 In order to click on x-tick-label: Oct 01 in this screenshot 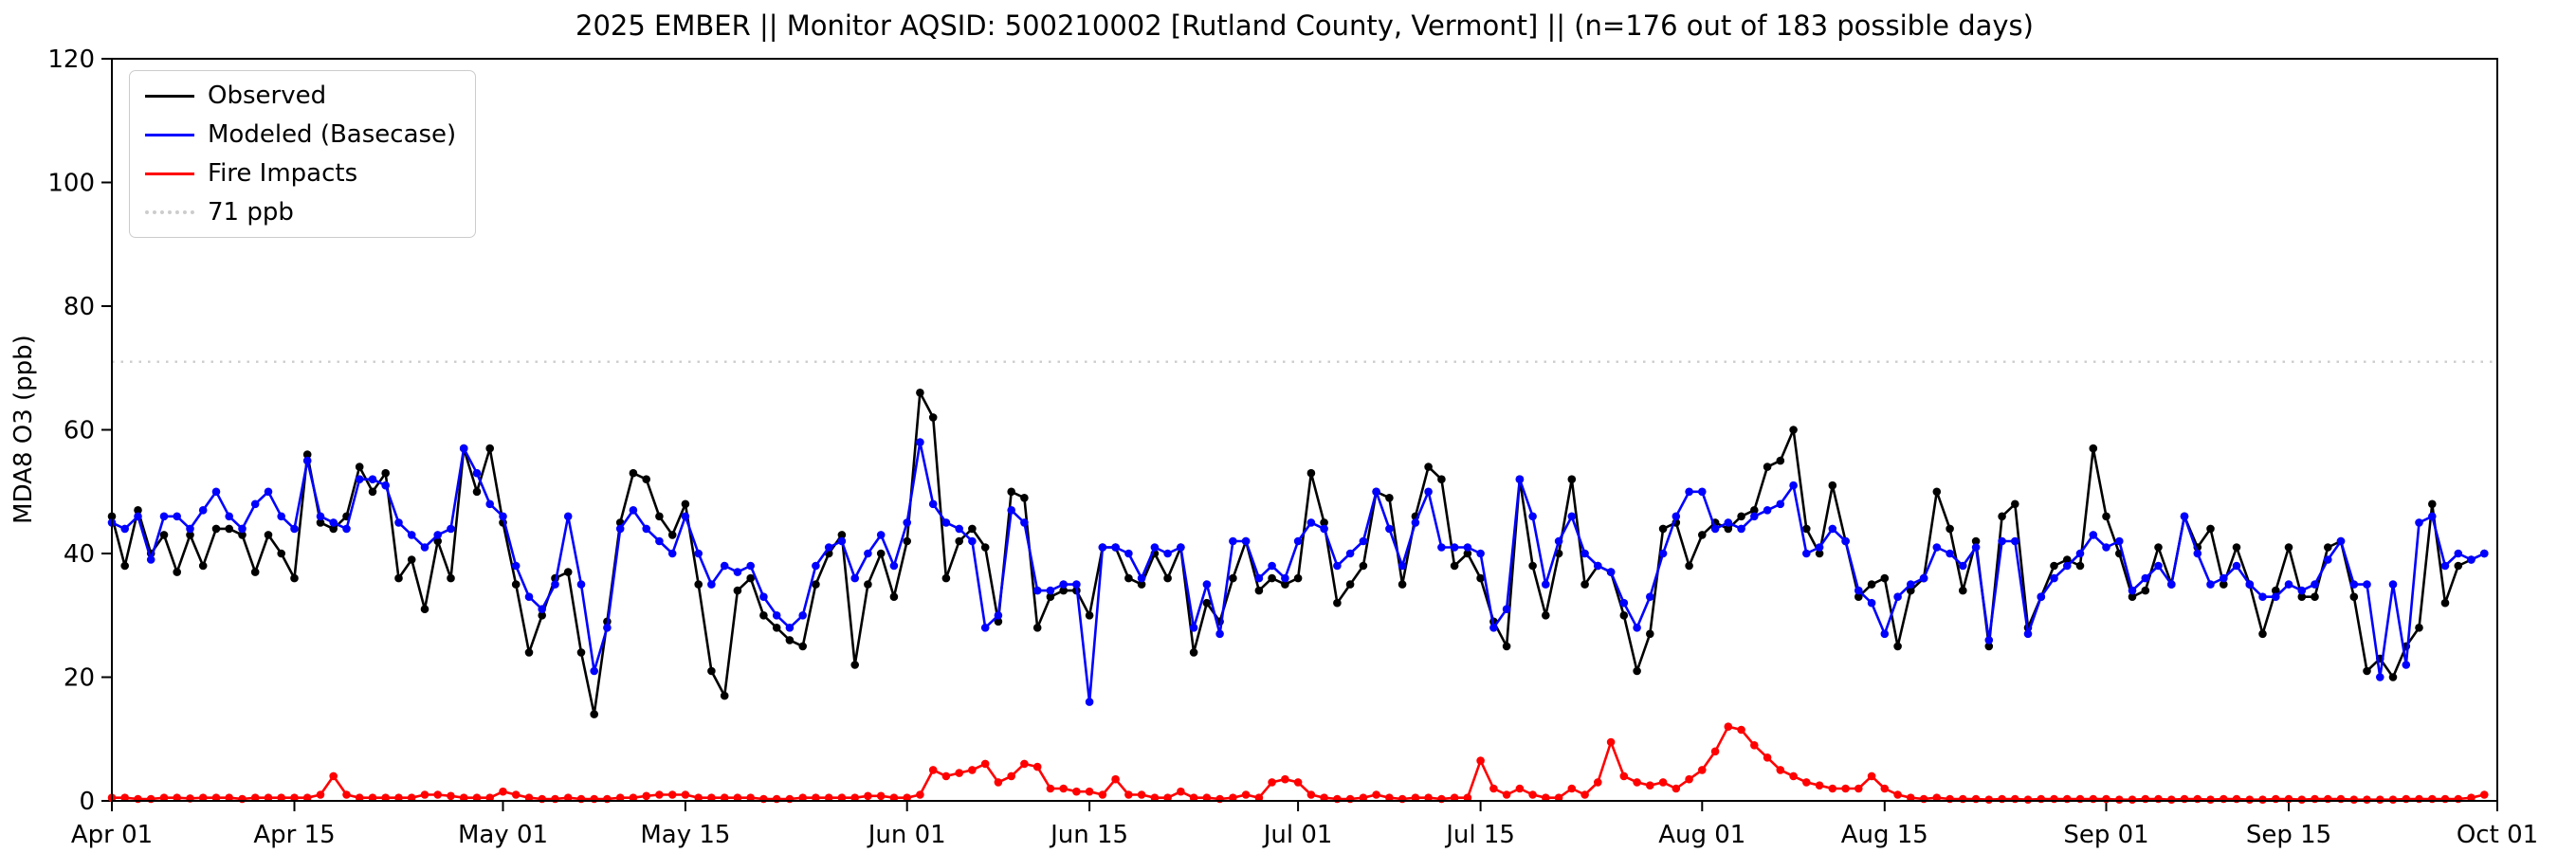, I will do `click(2497, 835)`.